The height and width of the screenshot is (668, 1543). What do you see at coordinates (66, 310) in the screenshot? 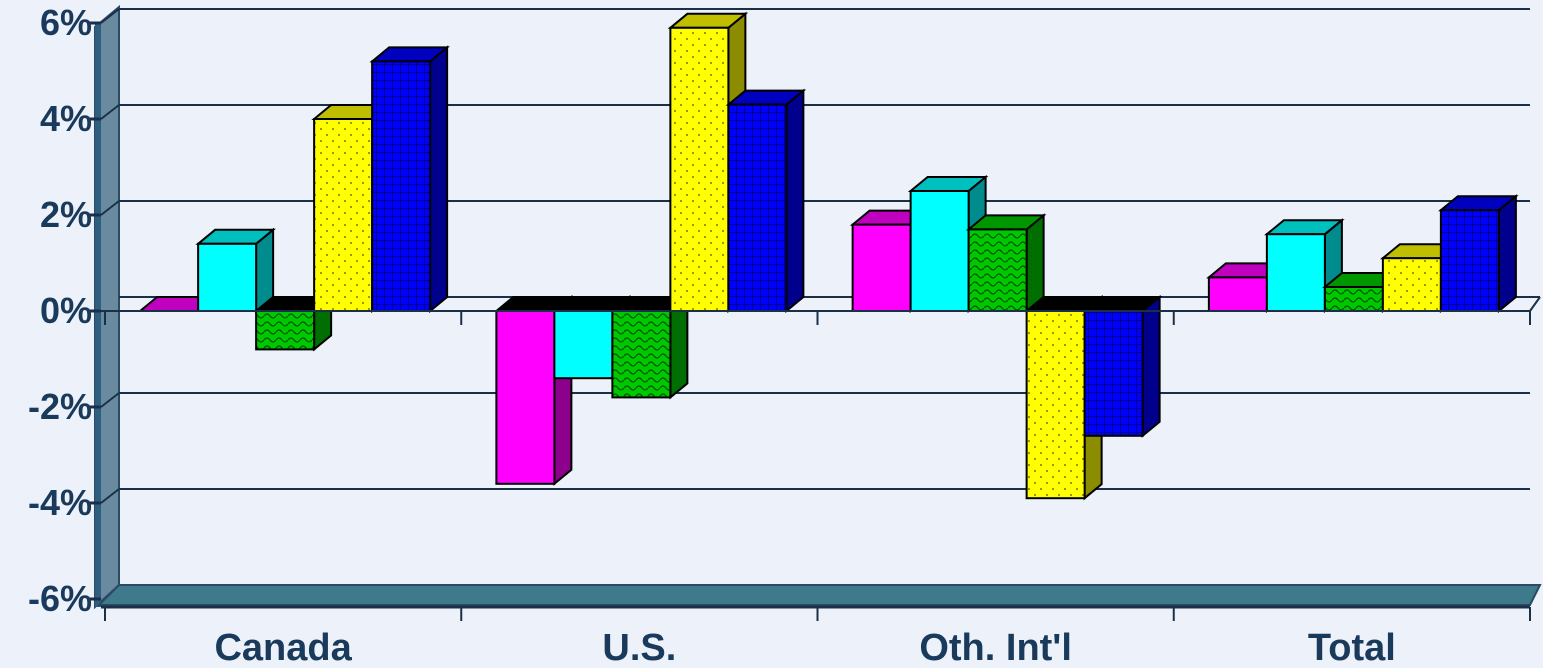
I see `y-tick-label: 0%` at bounding box center [66, 310].